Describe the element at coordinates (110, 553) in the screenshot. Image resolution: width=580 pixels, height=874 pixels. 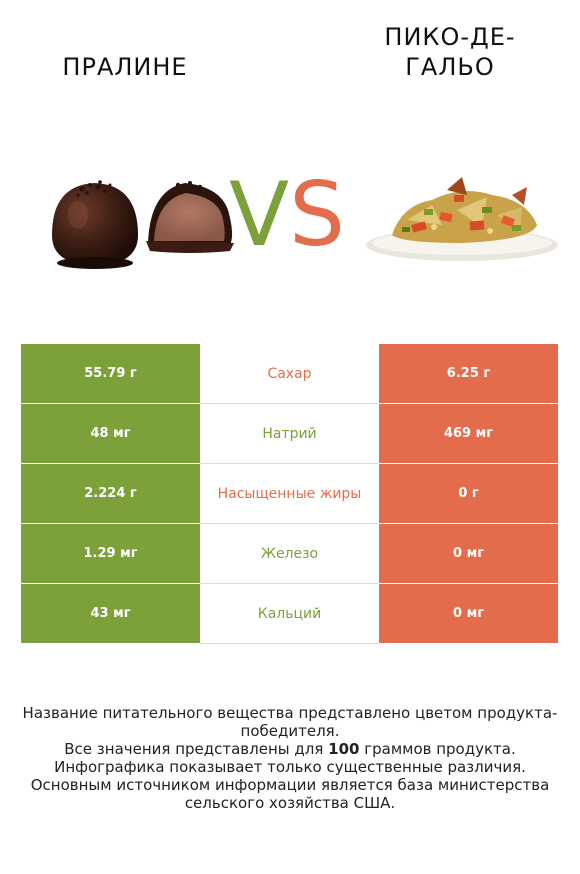
I see `left-value: 1.29 мг` at that location.